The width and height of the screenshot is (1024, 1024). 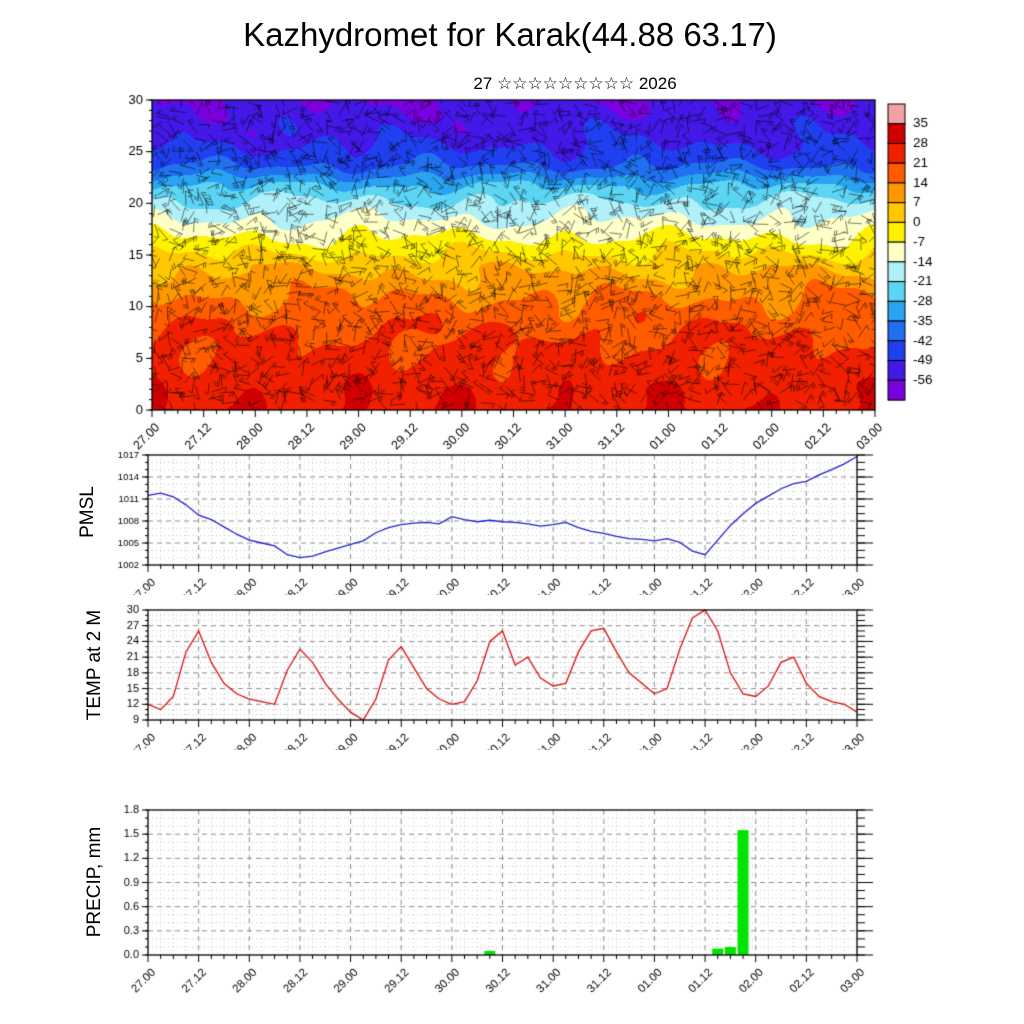 What do you see at coordinates (510, 34) in the screenshot?
I see `page-title: Kazhydromet for Karak(44.88 63.17)` at bounding box center [510, 34].